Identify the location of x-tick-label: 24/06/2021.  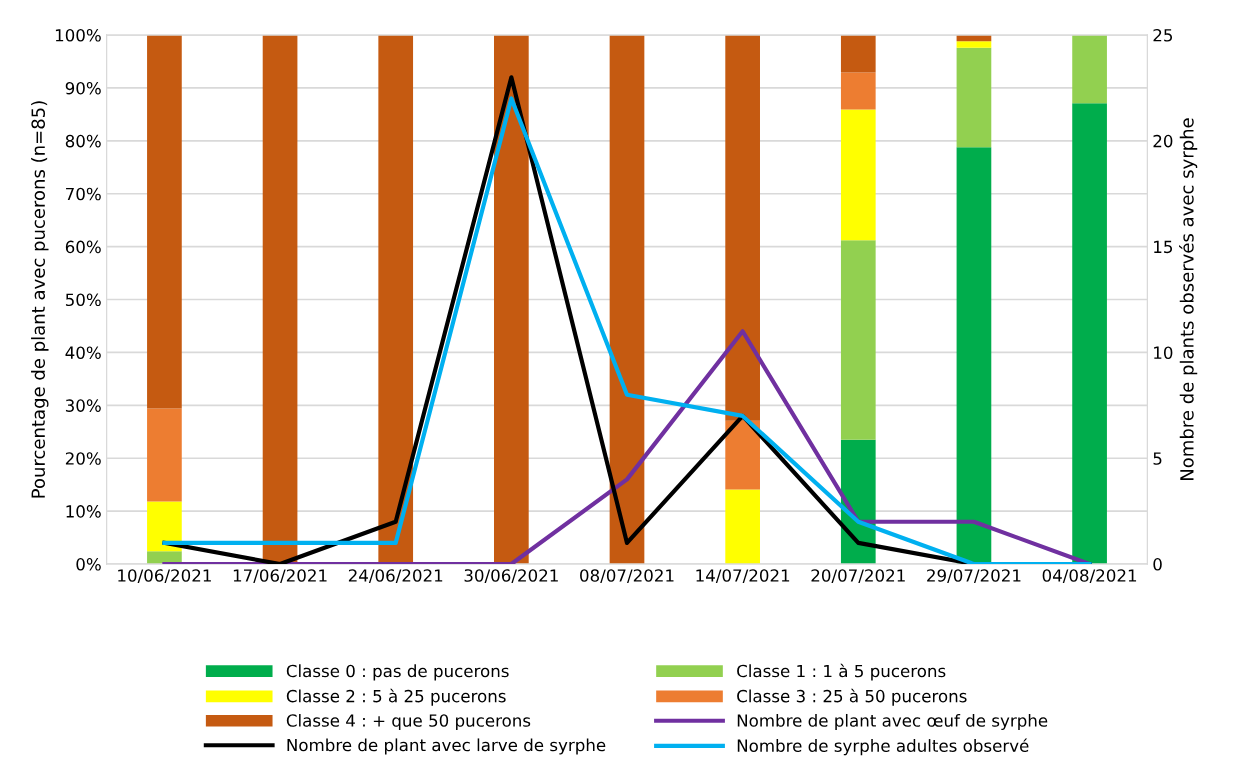
(395, 576).